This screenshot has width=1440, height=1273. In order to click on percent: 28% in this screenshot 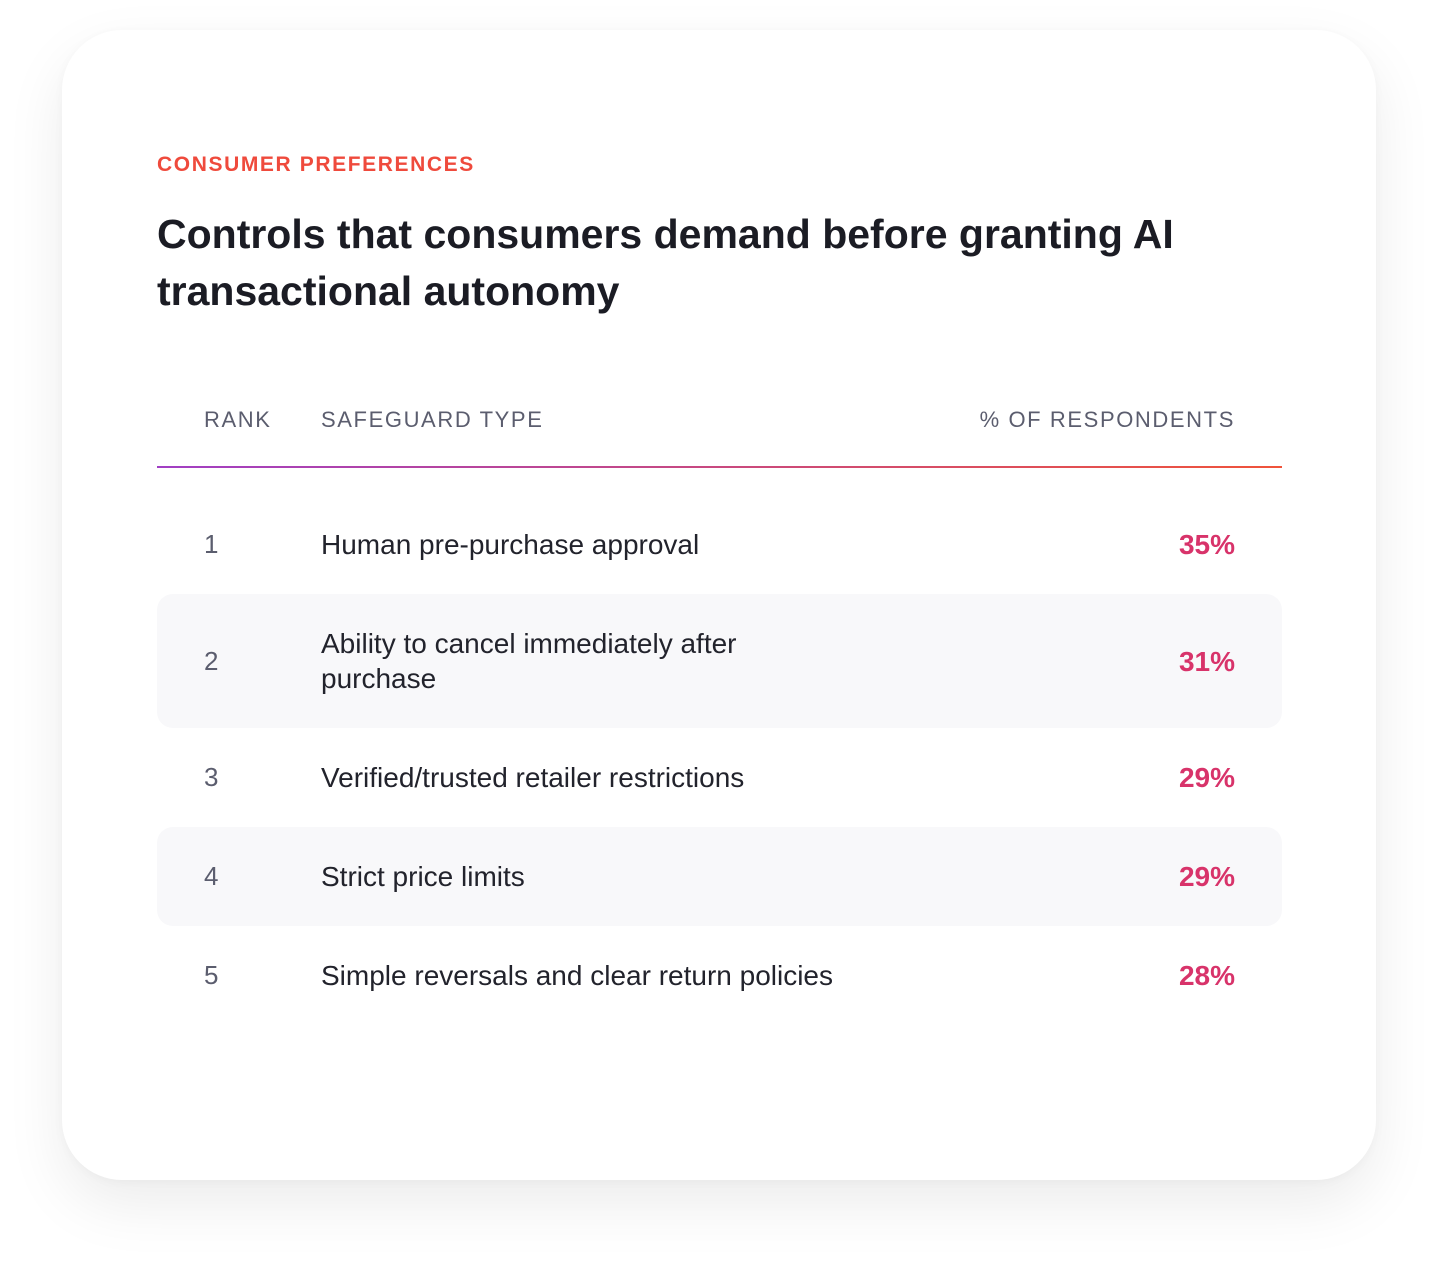, I will do `click(1206, 975)`.